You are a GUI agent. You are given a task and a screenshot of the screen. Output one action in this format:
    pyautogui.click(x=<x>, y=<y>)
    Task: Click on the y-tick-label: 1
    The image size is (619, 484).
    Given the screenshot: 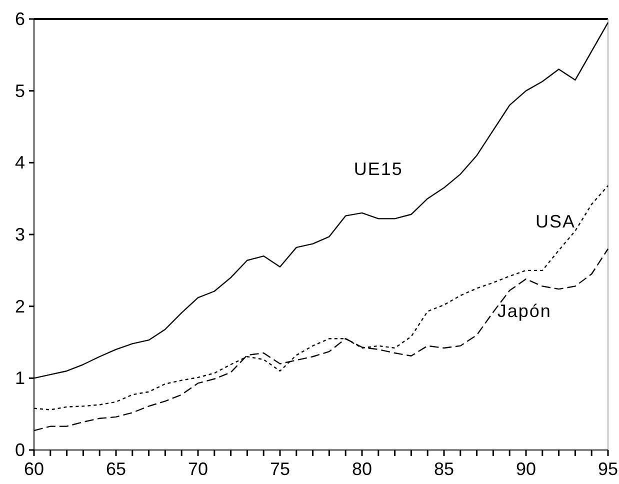 What is the action you would take?
    pyautogui.click(x=19, y=378)
    